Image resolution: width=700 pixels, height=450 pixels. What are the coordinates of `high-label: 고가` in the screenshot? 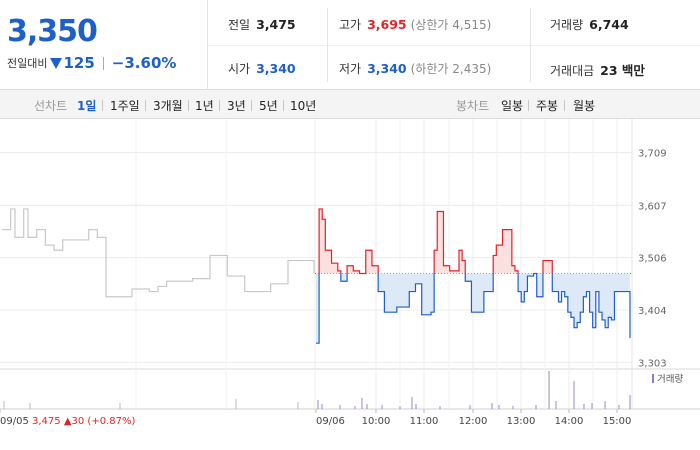 It's located at (350, 25).